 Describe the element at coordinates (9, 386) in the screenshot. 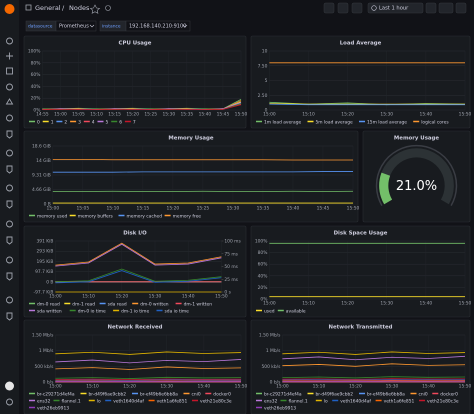

I see `avatar` at that location.